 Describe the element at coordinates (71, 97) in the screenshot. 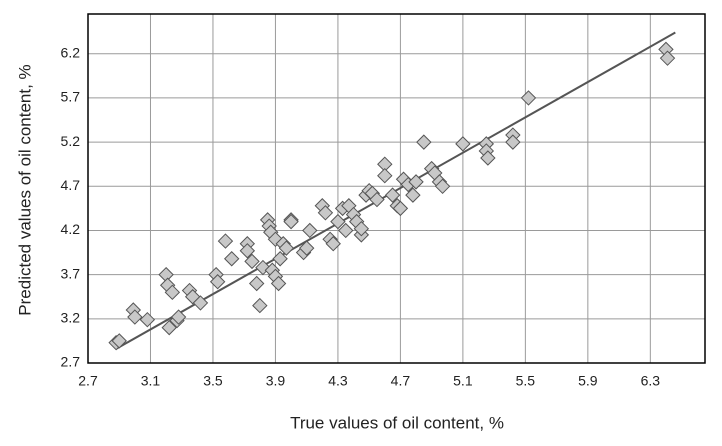

I see `y-tick-label: 5.7` at that location.